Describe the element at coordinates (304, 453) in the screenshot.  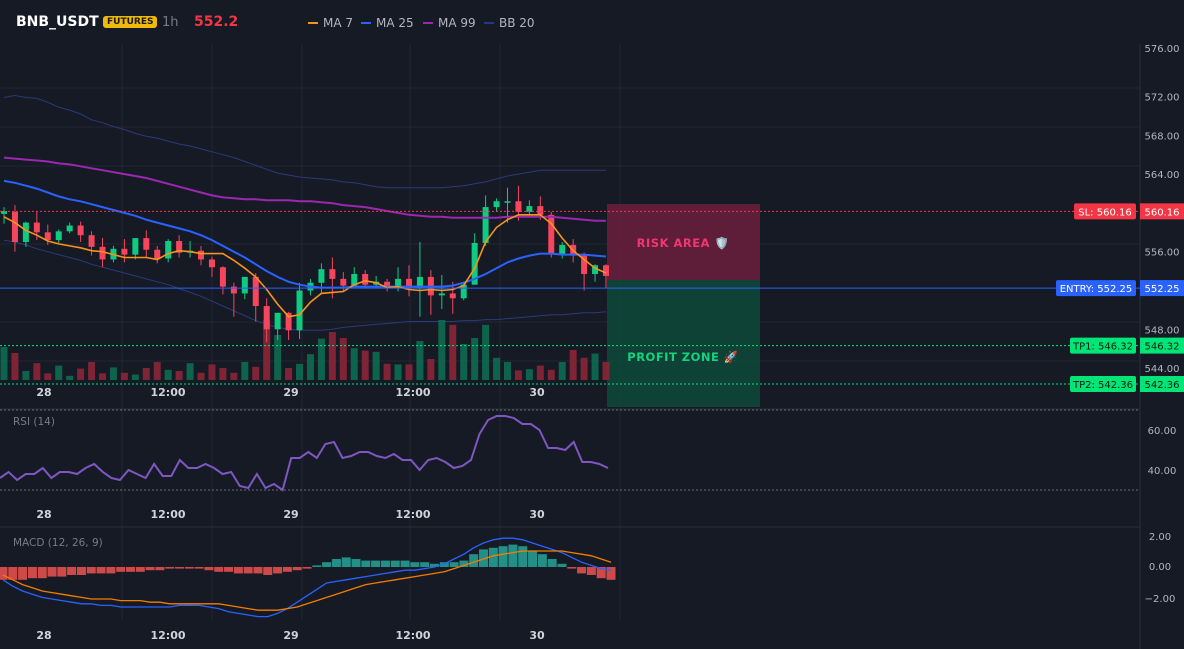
I see `rsi-line` at that location.